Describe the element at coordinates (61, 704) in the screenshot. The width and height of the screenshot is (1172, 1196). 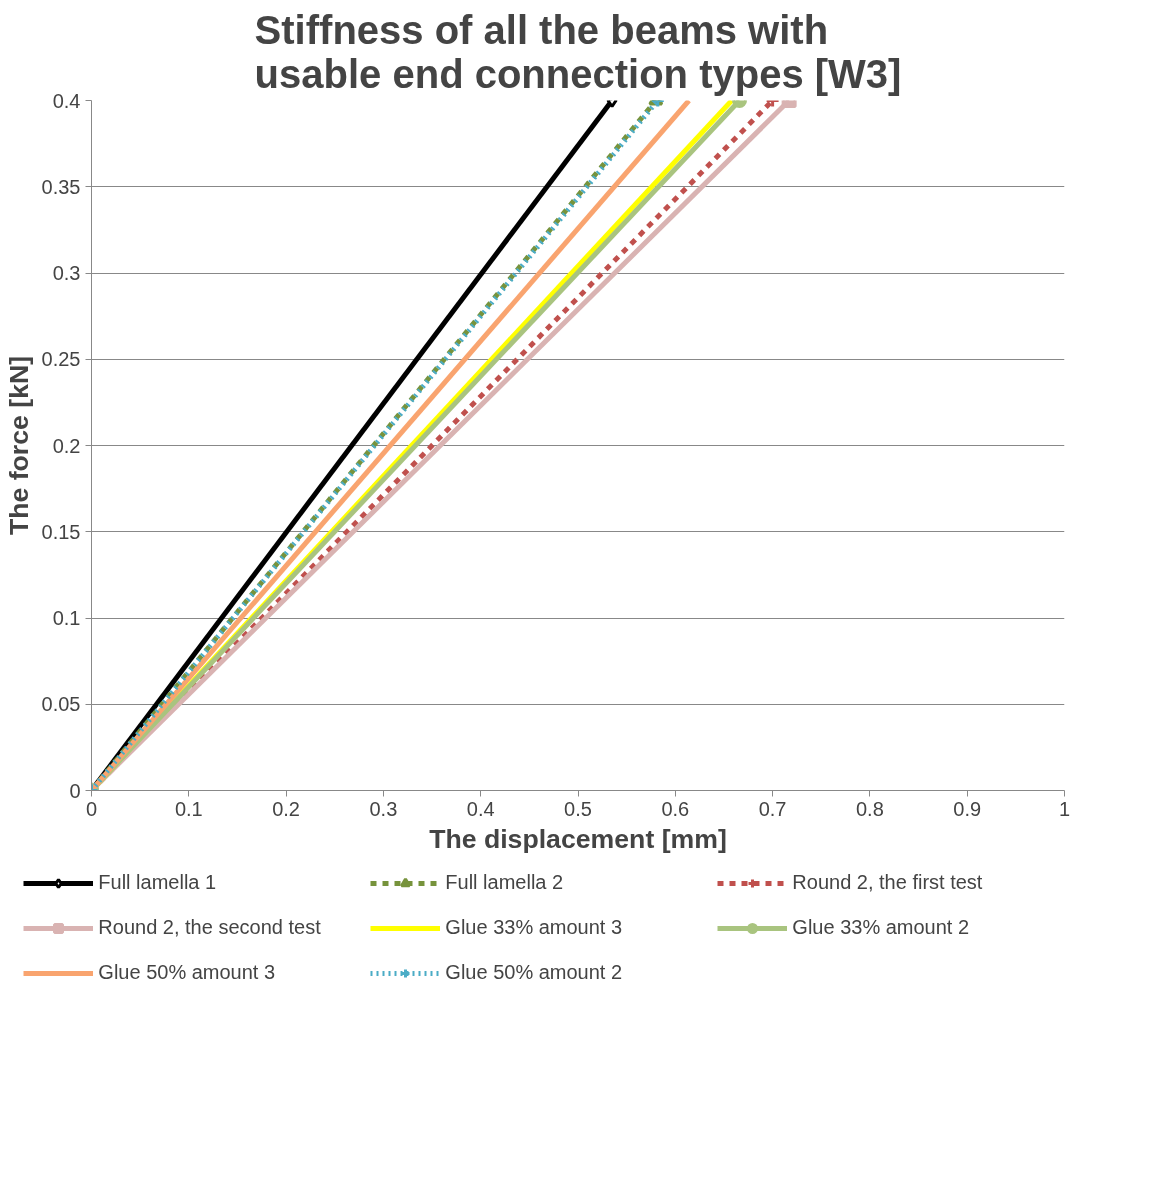
I see `y-tick-label: 0.05` at that location.